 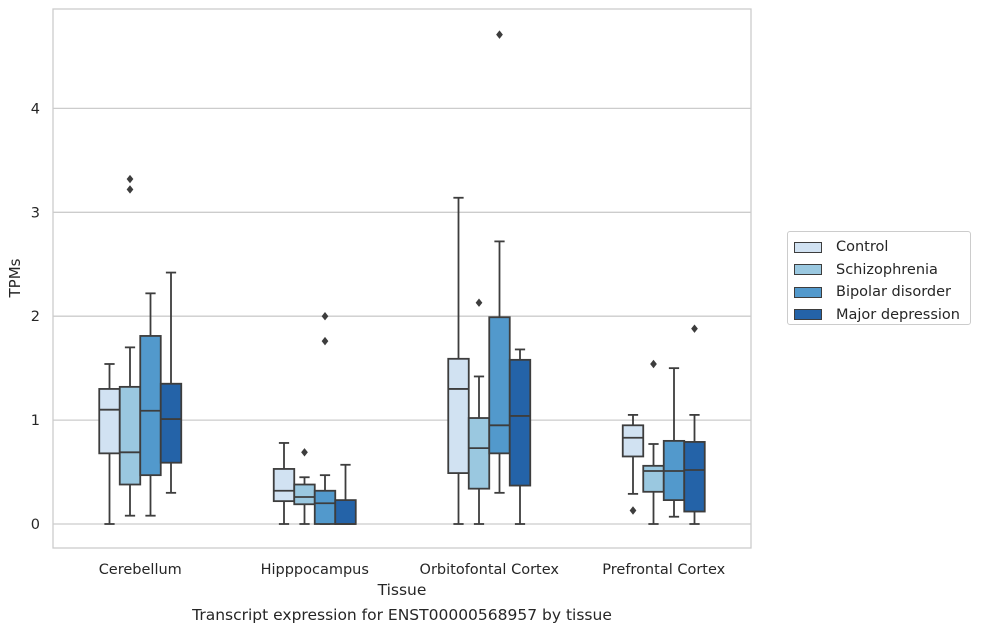 What do you see at coordinates (490, 570) in the screenshot?
I see `x-tick-label-2: Orbitofontal Cortex` at bounding box center [490, 570].